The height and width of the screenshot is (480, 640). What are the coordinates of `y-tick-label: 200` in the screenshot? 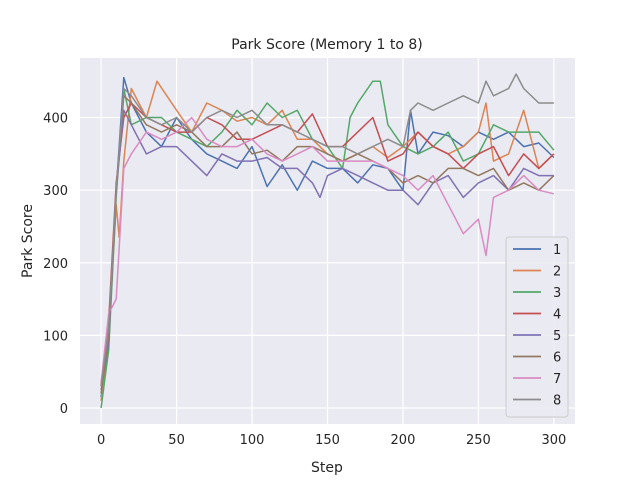 It's located at (55, 264).